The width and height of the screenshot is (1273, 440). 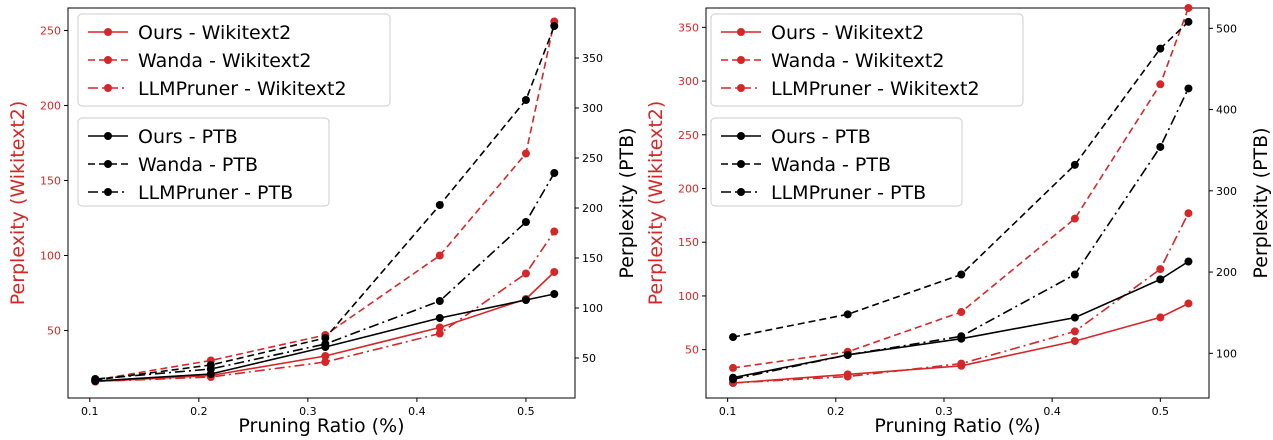 I want to click on y-tick-label-right: 250, so click(x=592, y=158).